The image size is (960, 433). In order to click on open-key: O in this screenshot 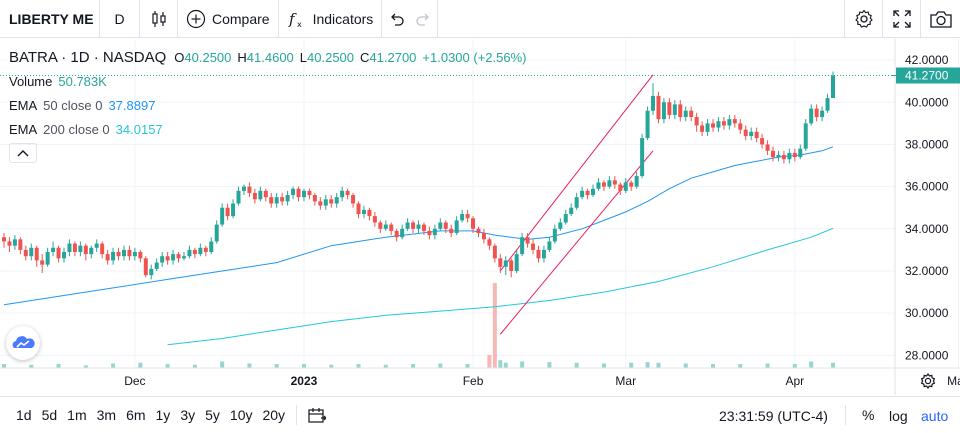, I will do `click(179, 57)`.